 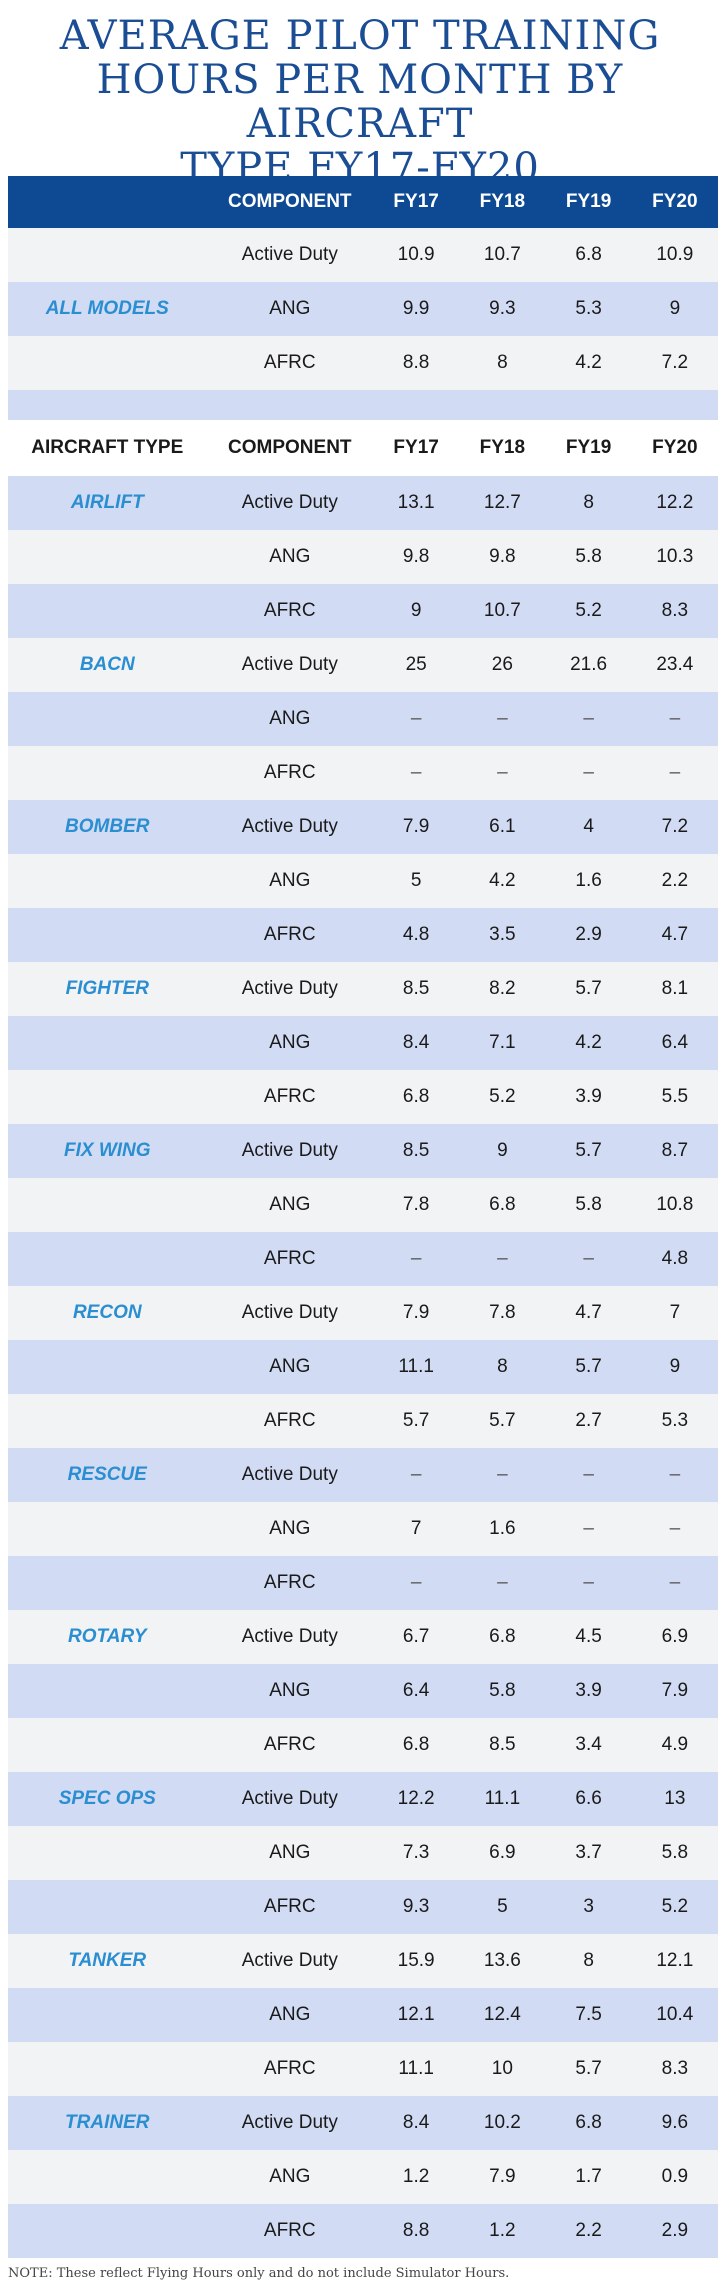 What do you see at coordinates (502, 1367) in the screenshot?
I see `value-cell-fy18: 8` at bounding box center [502, 1367].